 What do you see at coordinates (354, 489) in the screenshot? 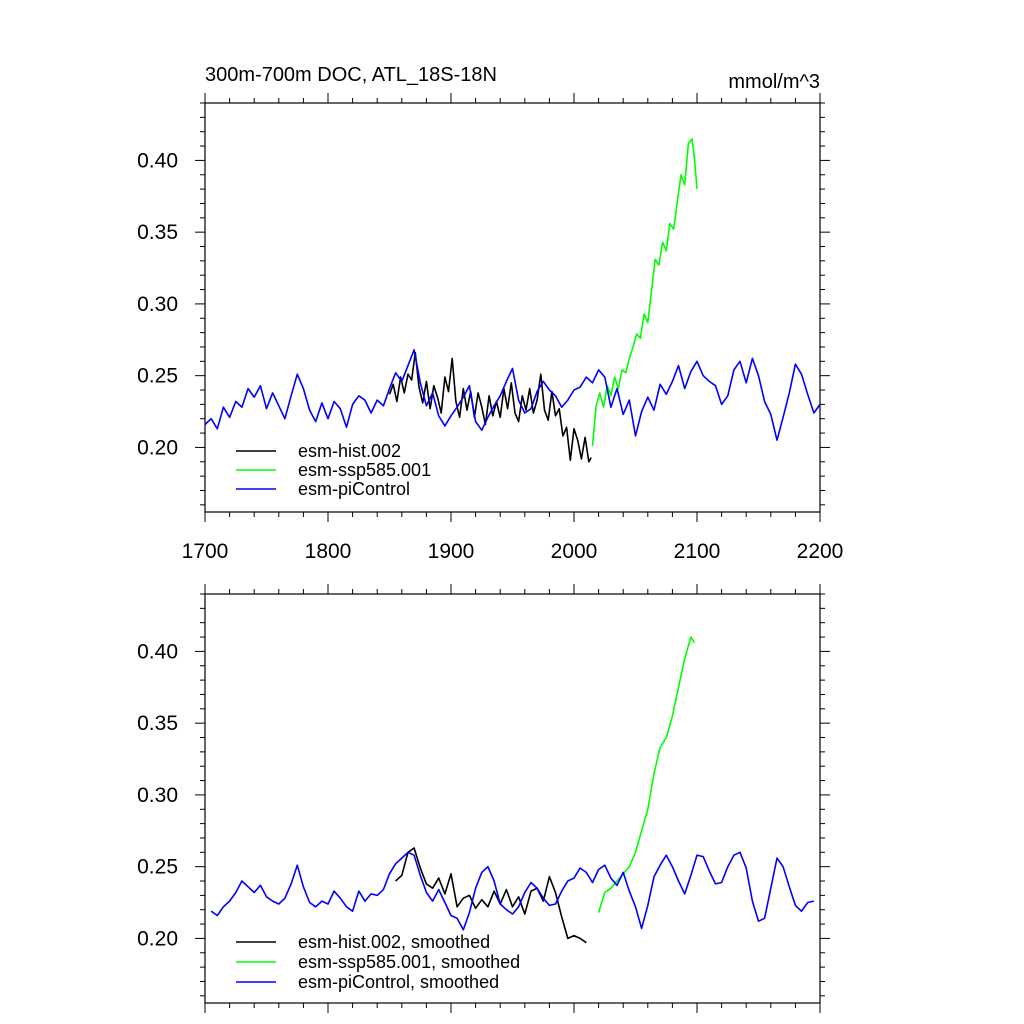
I see `legend-label: esm-piControl` at bounding box center [354, 489].